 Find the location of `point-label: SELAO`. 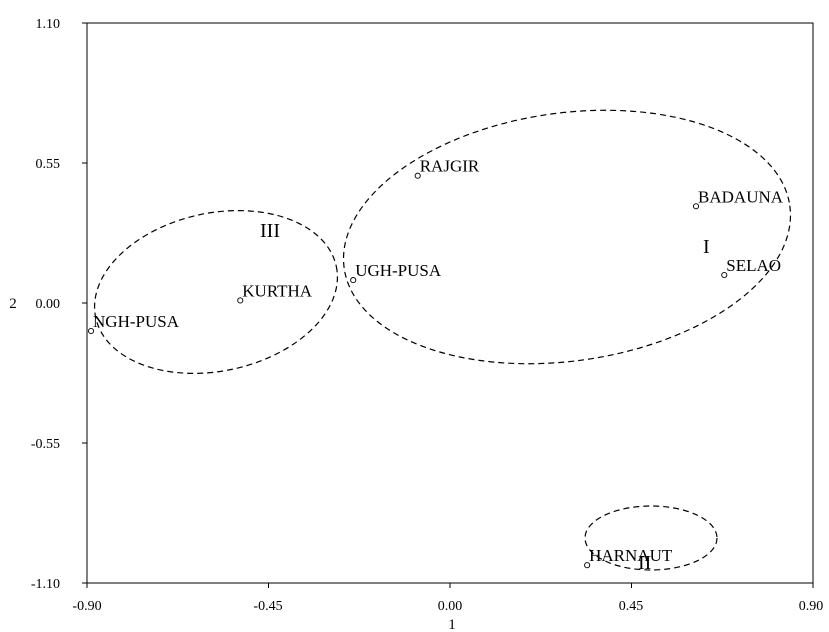

point-label: SELAO is located at coordinates (753, 265).